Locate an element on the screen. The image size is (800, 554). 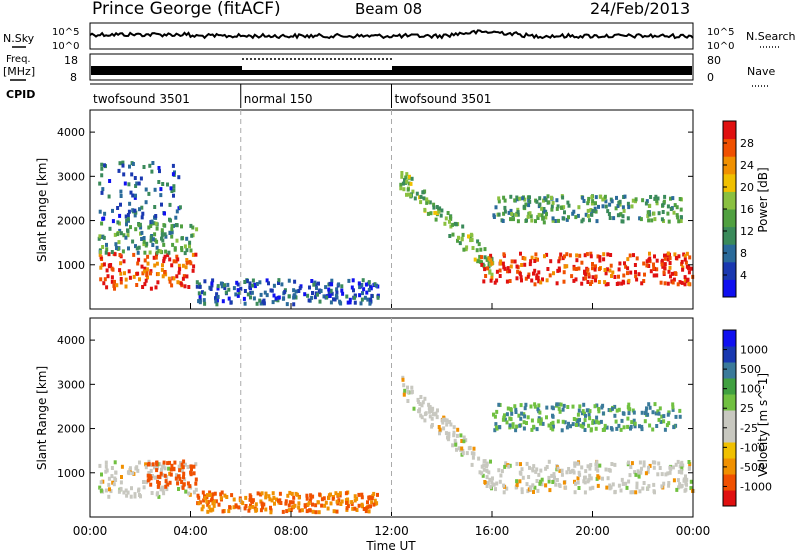
colorbar-tick-label: -500 is located at coordinates (752, 467).